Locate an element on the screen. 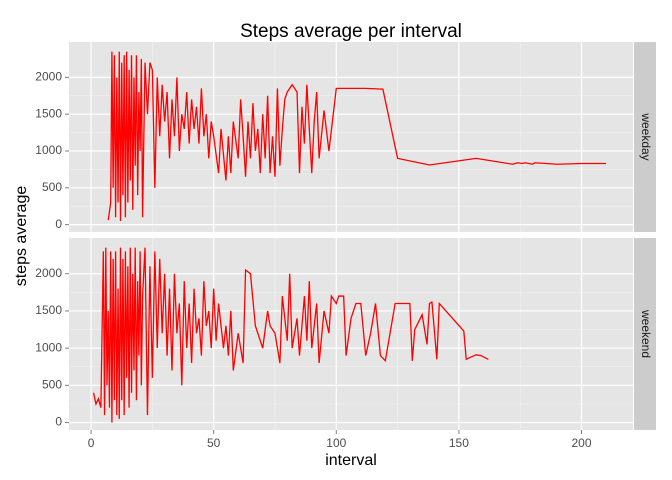 This screenshot has width=672, height=480. x-tick-label: 200 is located at coordinates (581, 443).